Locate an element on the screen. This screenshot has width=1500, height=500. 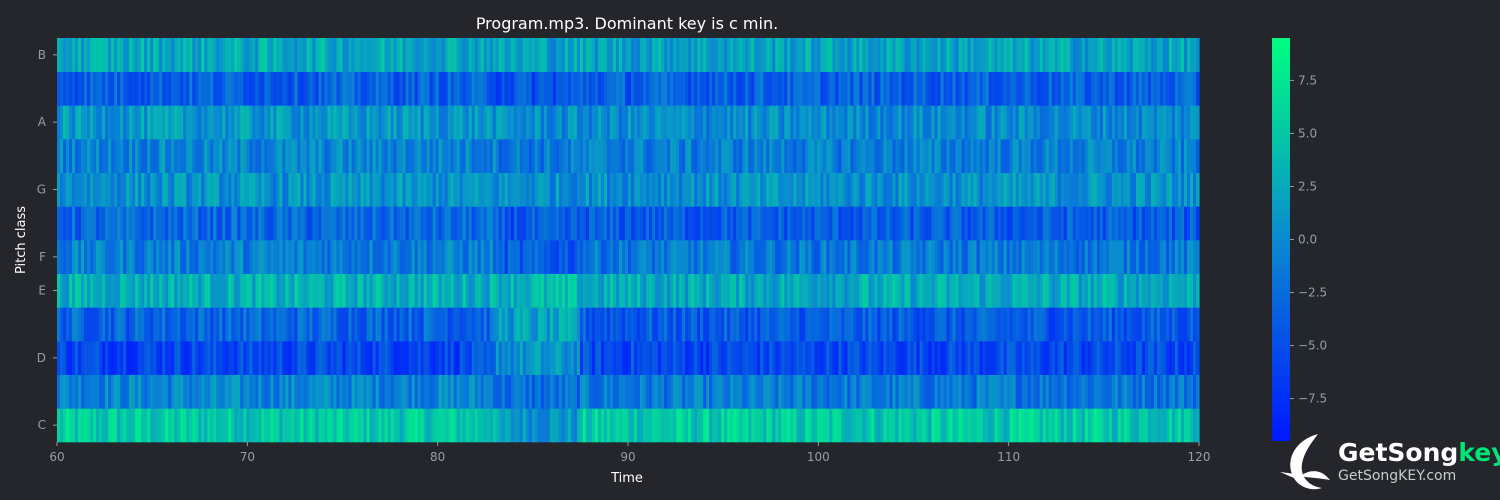
svg-text: GetSongkey is located at coordinates (1419, 452).